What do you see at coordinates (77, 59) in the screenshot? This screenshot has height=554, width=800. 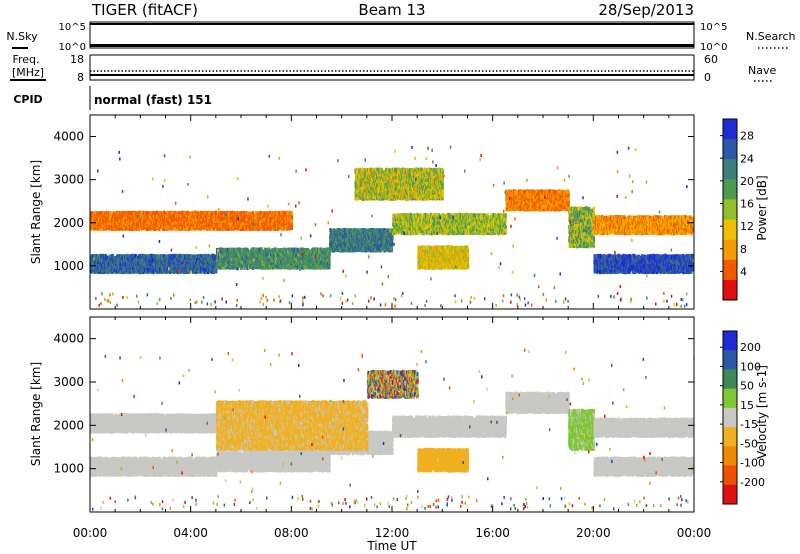 I see `freq-tick-top: 18` at bounding box center [77, 59].